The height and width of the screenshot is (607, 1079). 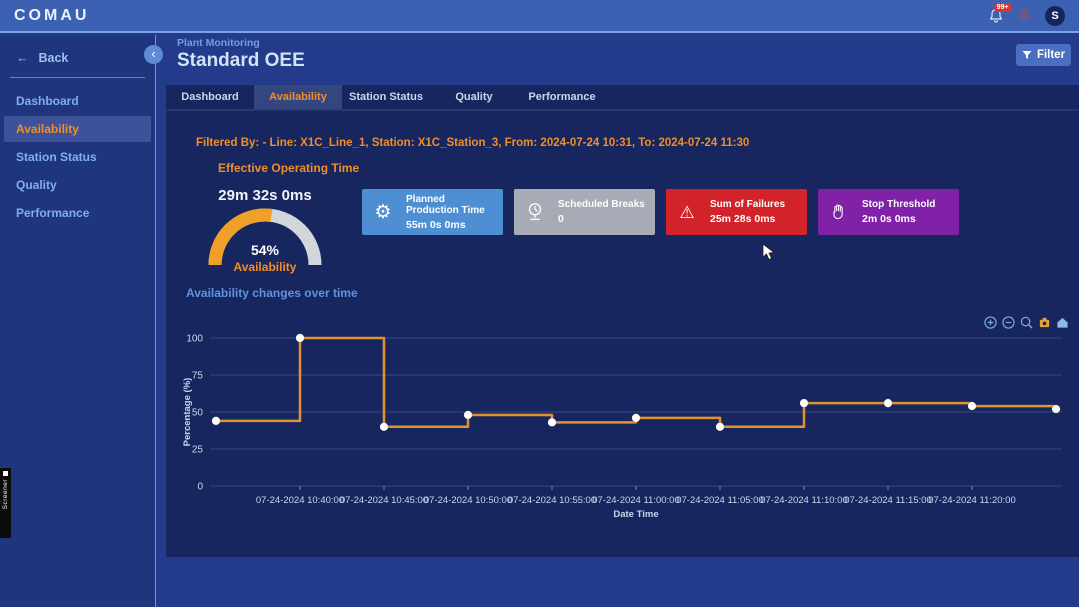 What do you see at coordinates (743, 219) in the screenshot?
I see `card-value: 25m 28s 0ms` at bounding box center [743, 219].